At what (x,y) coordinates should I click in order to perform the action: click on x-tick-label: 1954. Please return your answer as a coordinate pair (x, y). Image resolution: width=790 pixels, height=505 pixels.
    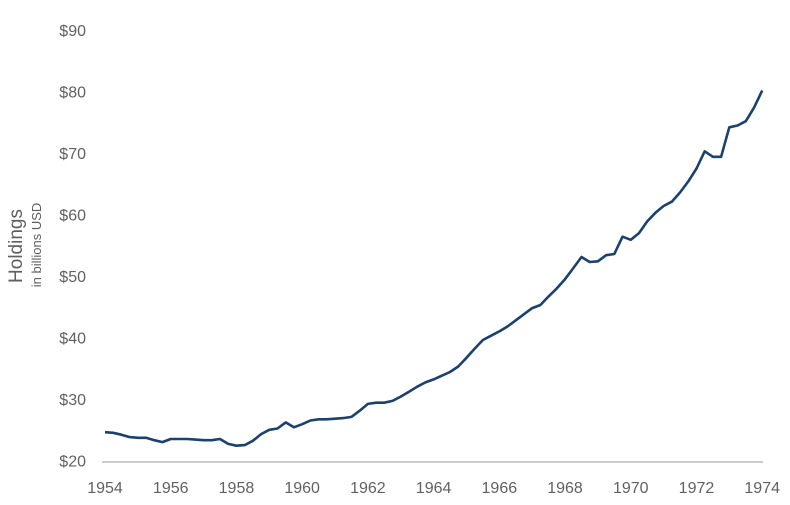
    Looking at the image, I should click on (105, 488).